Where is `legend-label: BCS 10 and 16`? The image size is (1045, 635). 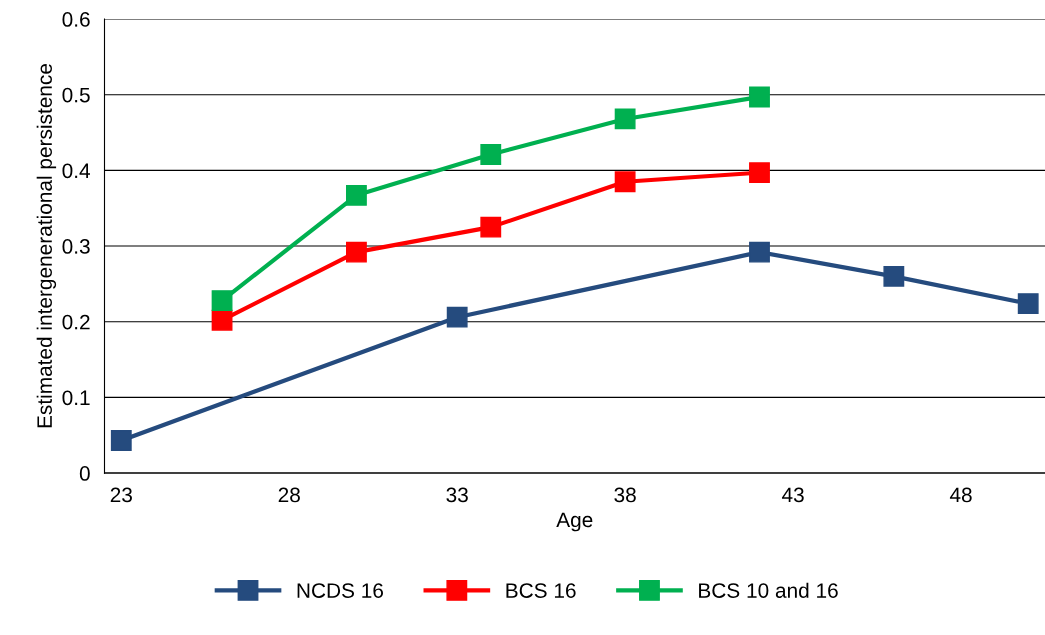 legend-label: BCS 10 and 16 is located at coordinates (768, 590).